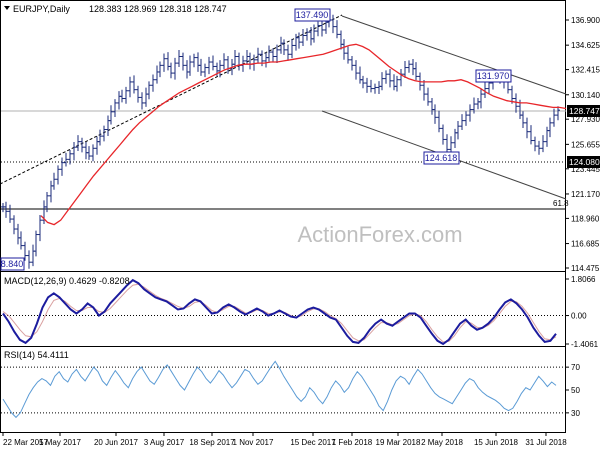 The width and height of the screenshot is (600, 450). I want to click on price-tick-label: 136.900, so click(585, 20).